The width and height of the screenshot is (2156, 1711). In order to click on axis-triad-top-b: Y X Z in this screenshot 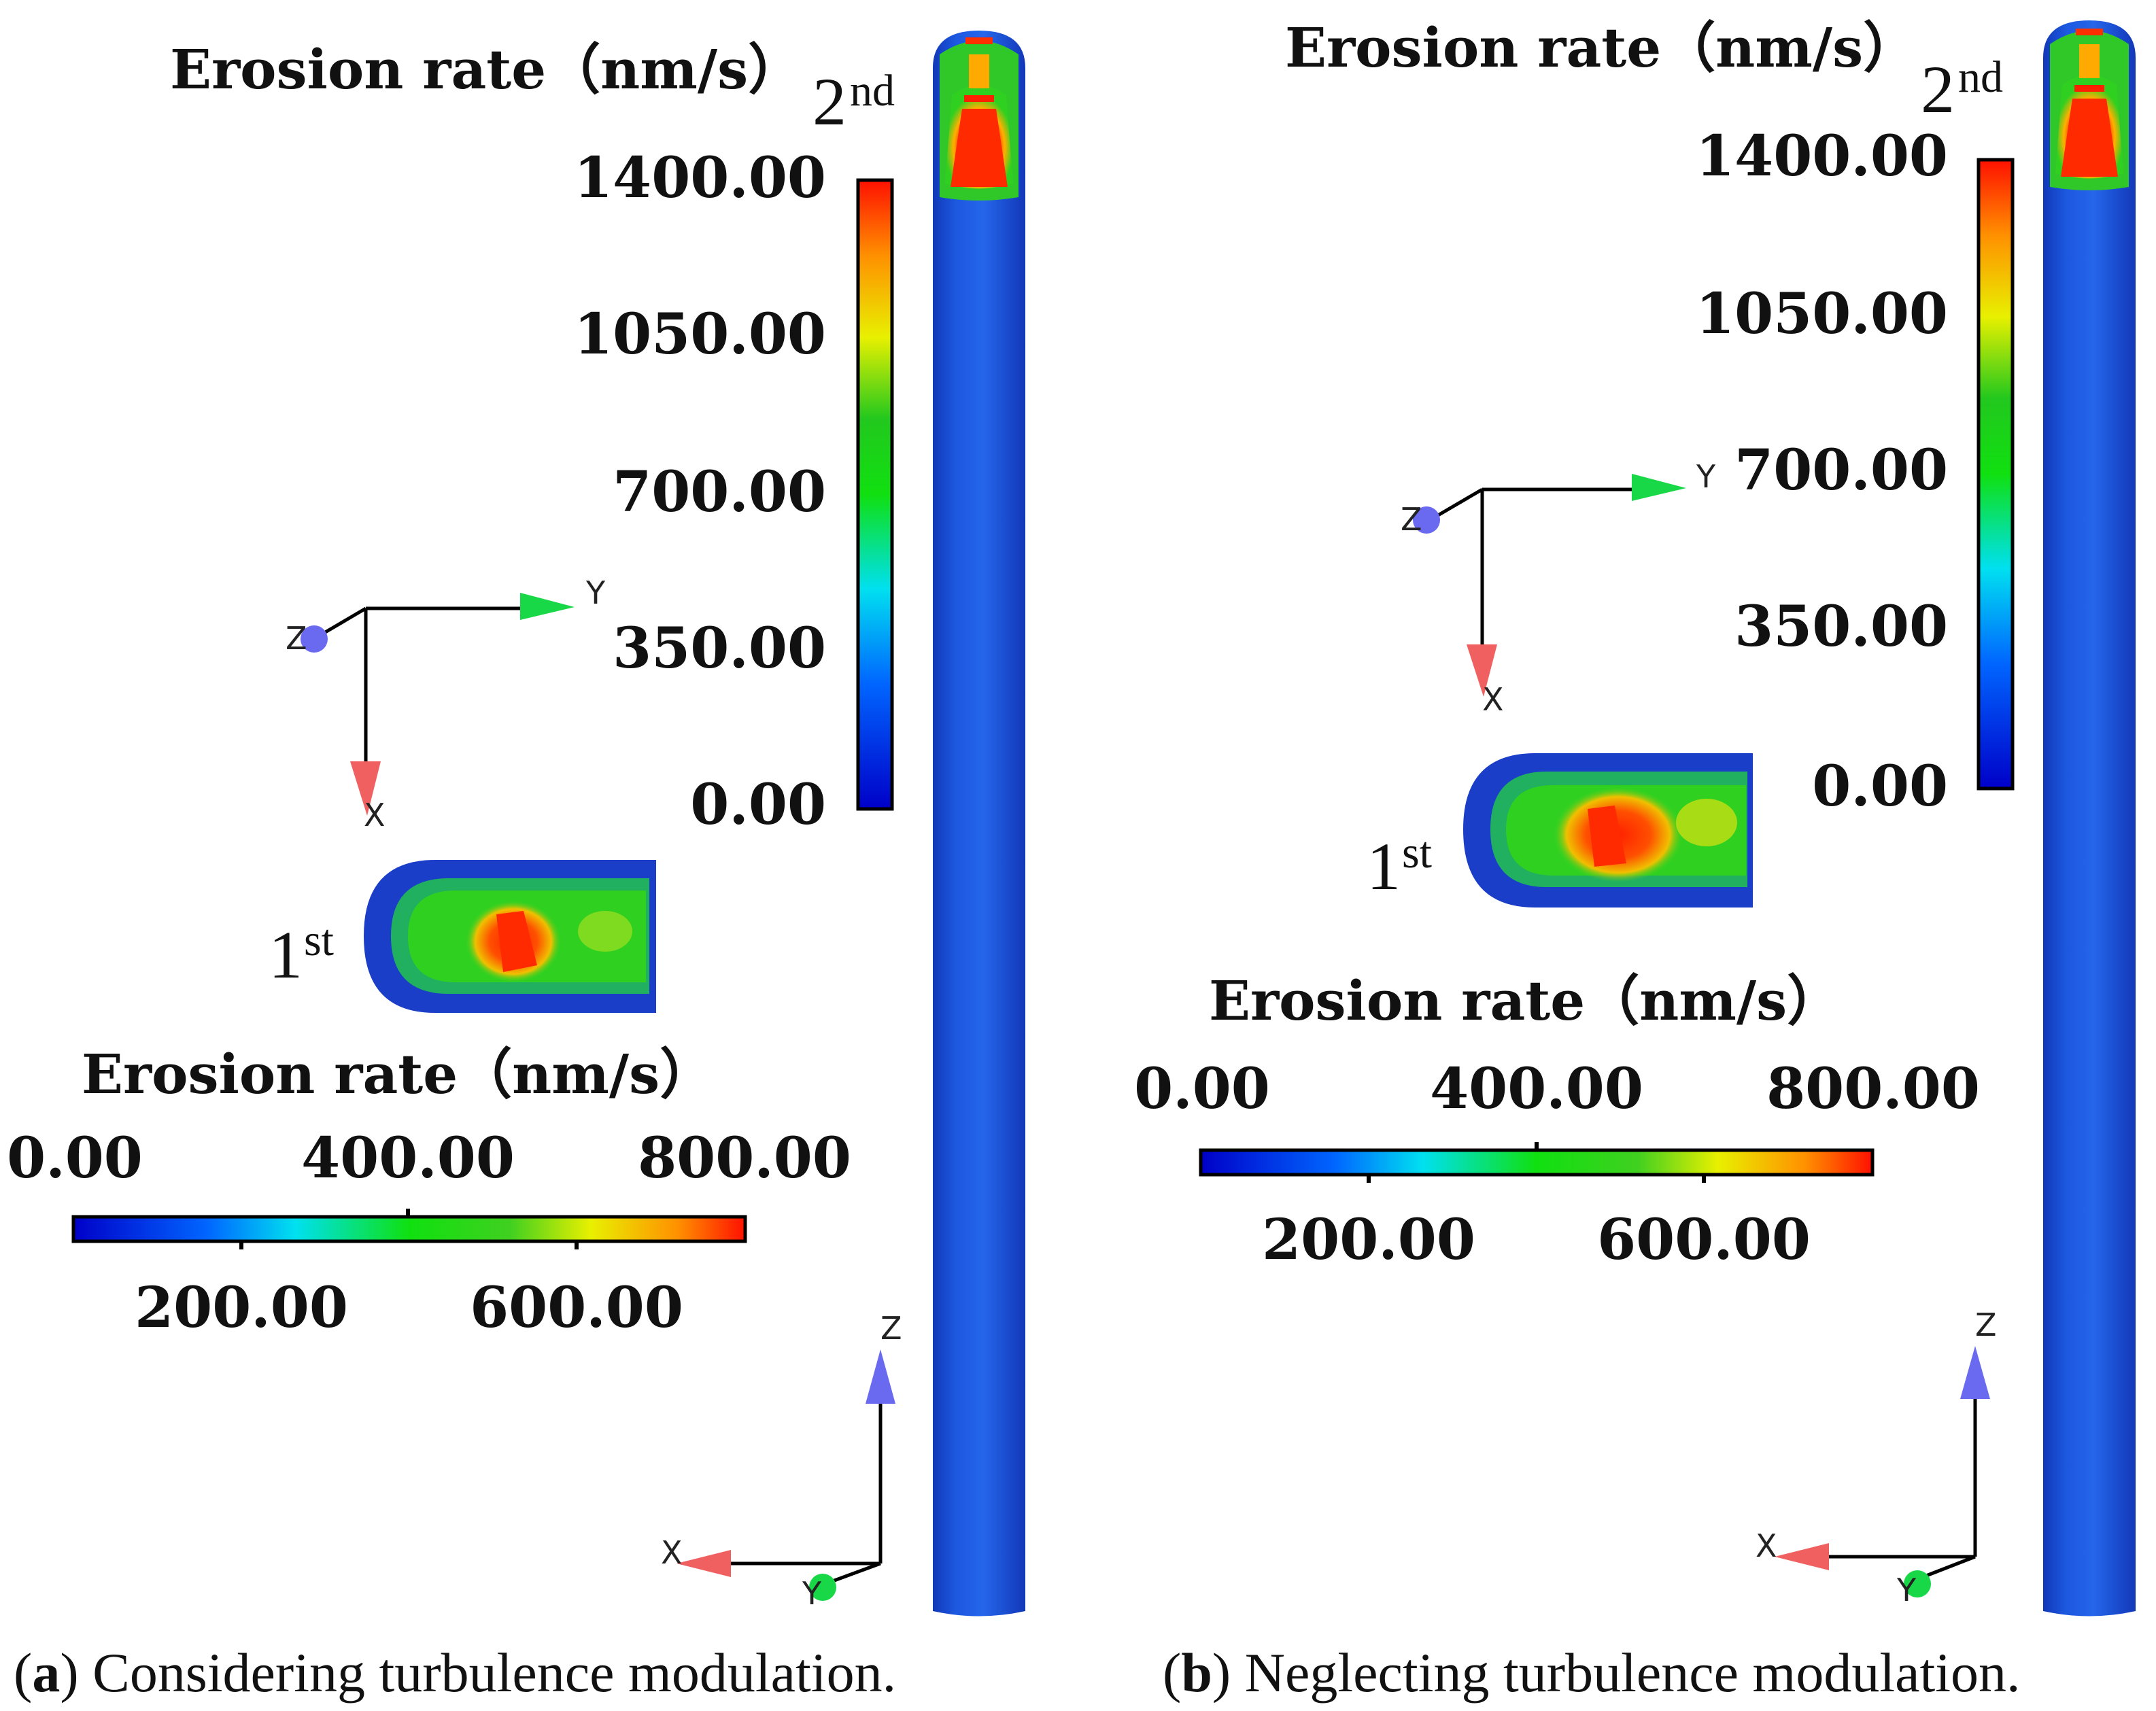, I will do `click(1558, 588)`.